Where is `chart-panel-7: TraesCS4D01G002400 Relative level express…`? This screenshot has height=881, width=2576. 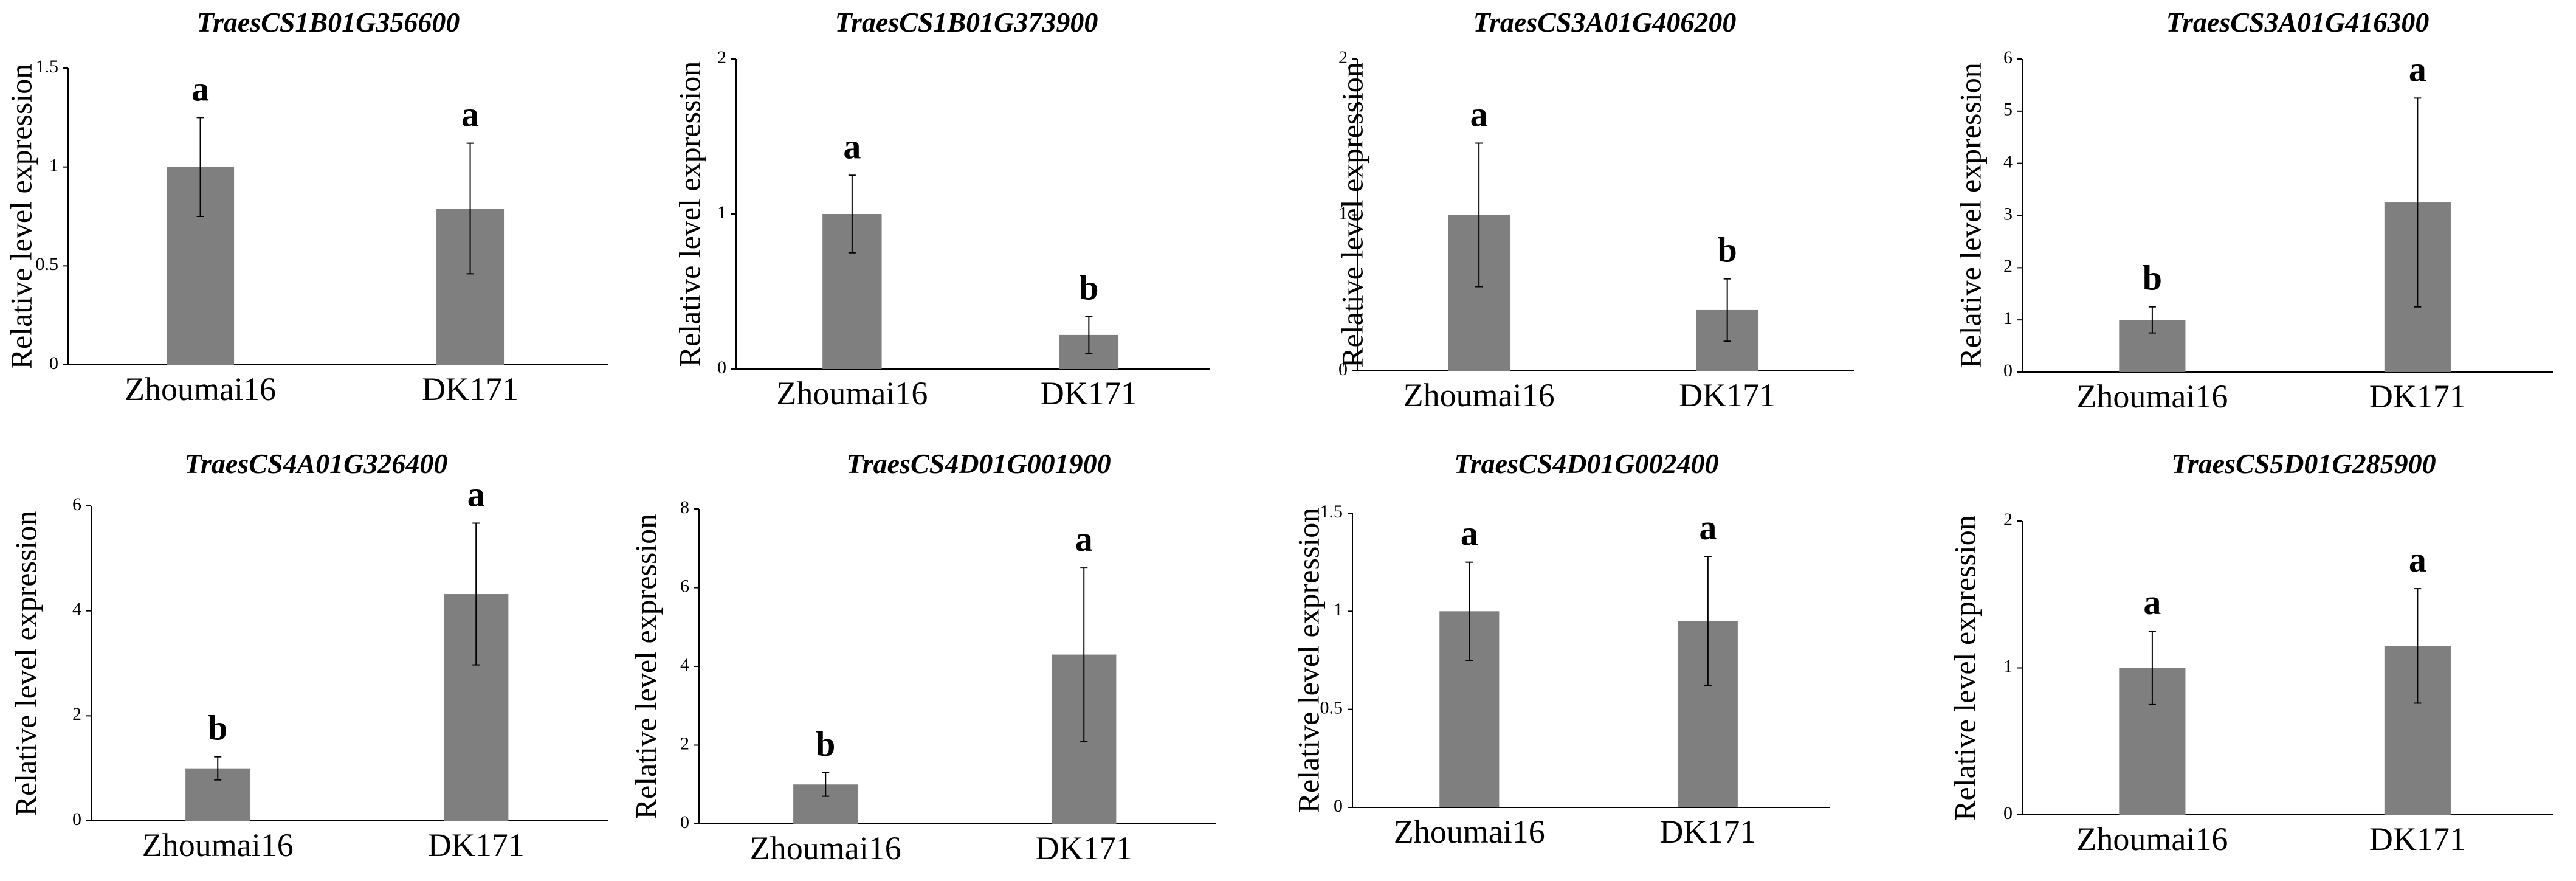 chart-panel-7: TraesCS4D01G002400 Relative level express… is located at coordinates (1560, 649).